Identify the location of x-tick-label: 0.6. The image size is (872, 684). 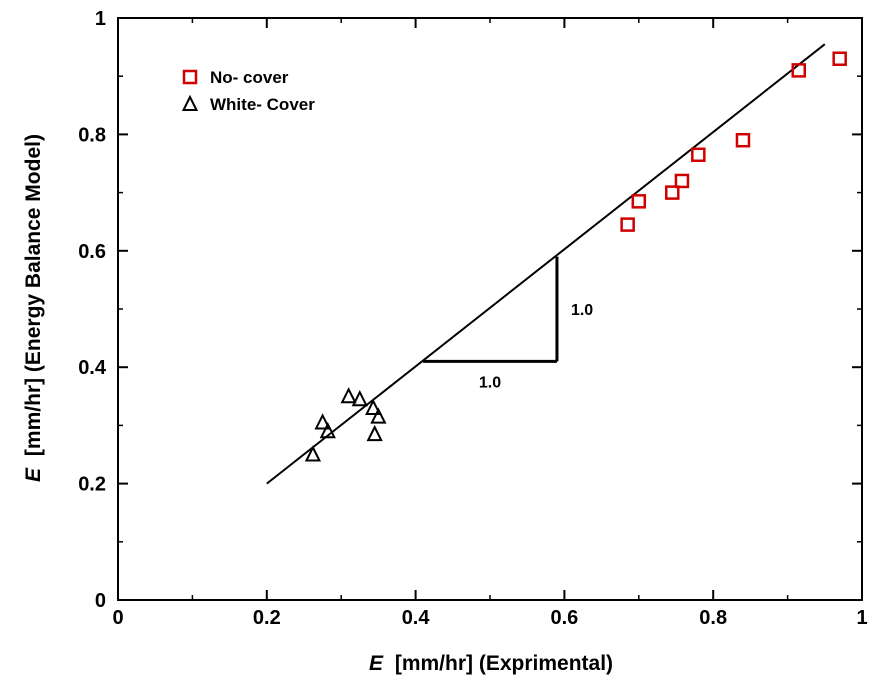
(564, 618).